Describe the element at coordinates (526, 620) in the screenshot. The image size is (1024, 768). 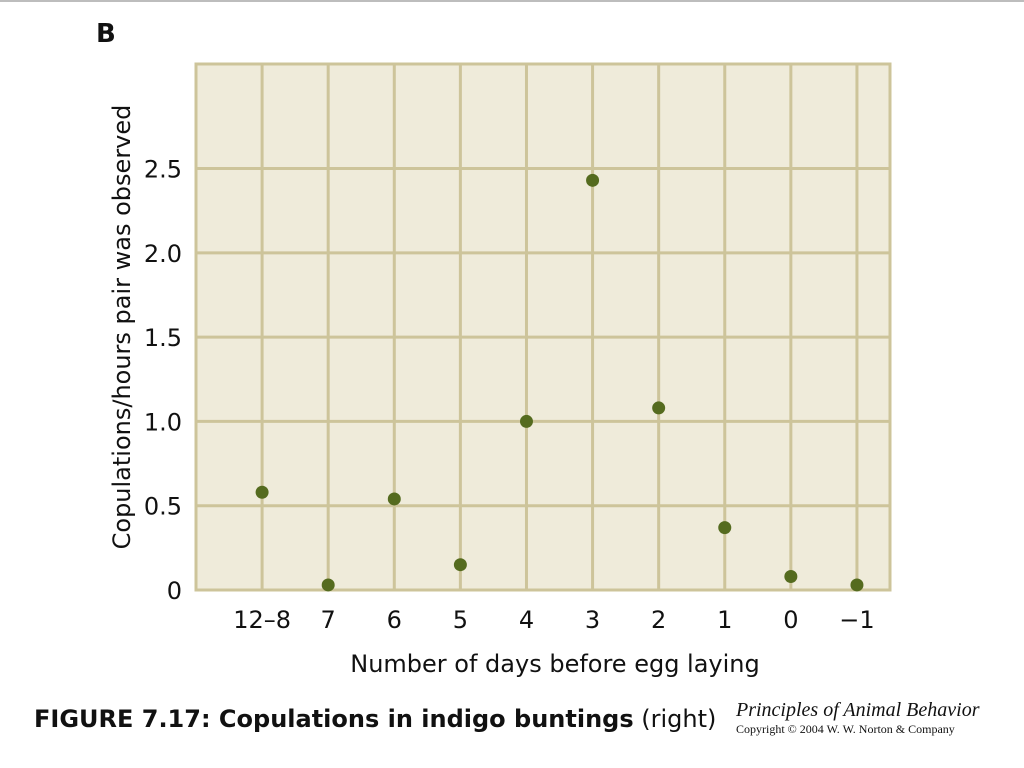
I see `x-tick-label: 4` at that location.